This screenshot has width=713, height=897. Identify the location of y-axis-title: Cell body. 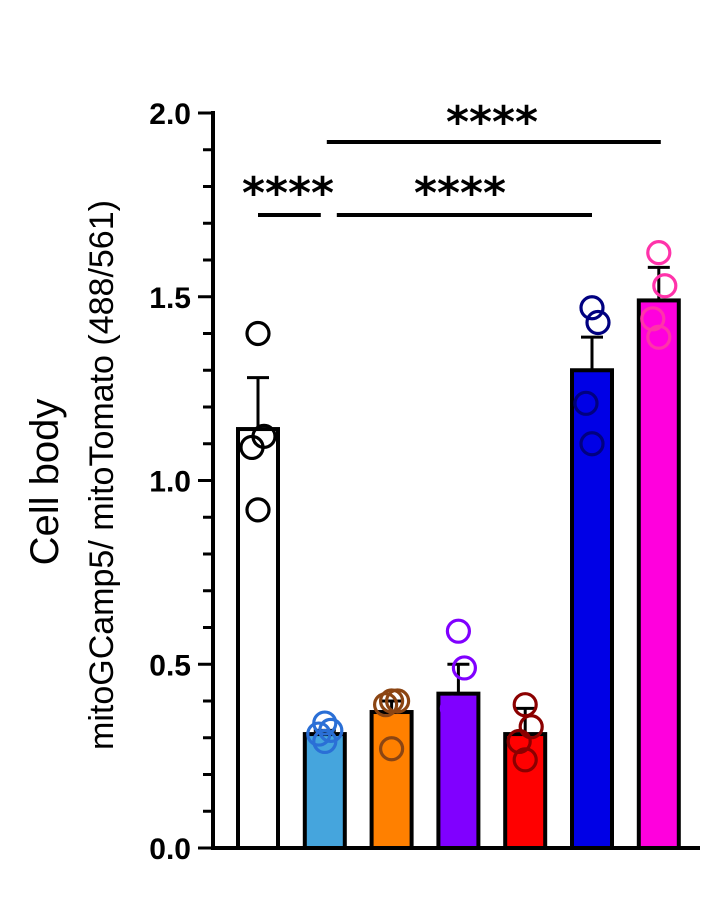
(45, 482).